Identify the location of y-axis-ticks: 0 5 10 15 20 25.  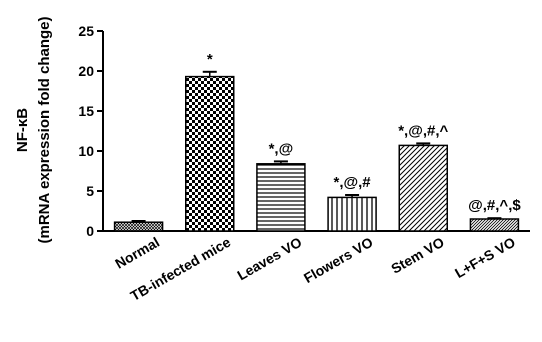
(90, 131).